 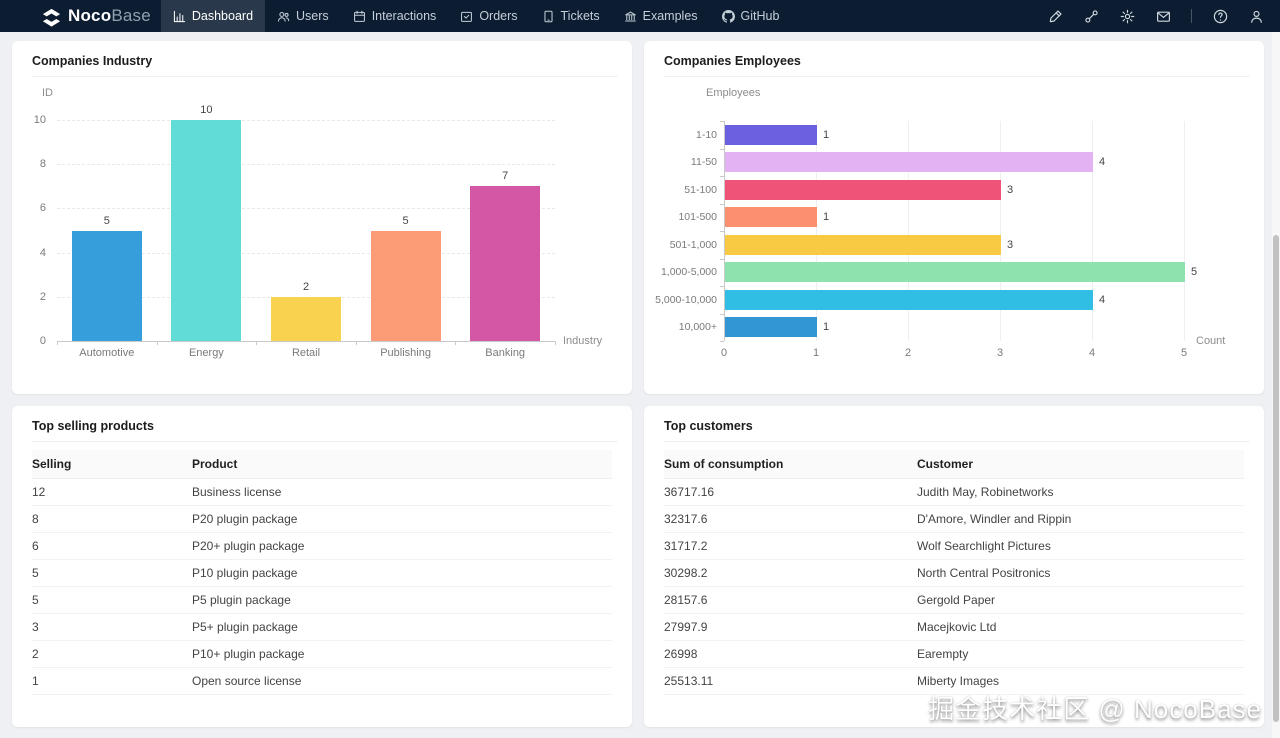 What do you see at coordinates (283, 16) in the screenshot?
I see `team-icon` at bounding box center [283, 16].